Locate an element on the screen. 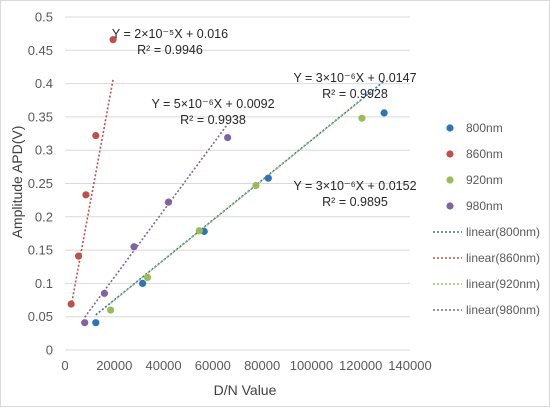 This screenshot has height=407, width=550. trendline-r2: R² = 0.9895 is located at coordinates (355, 202).